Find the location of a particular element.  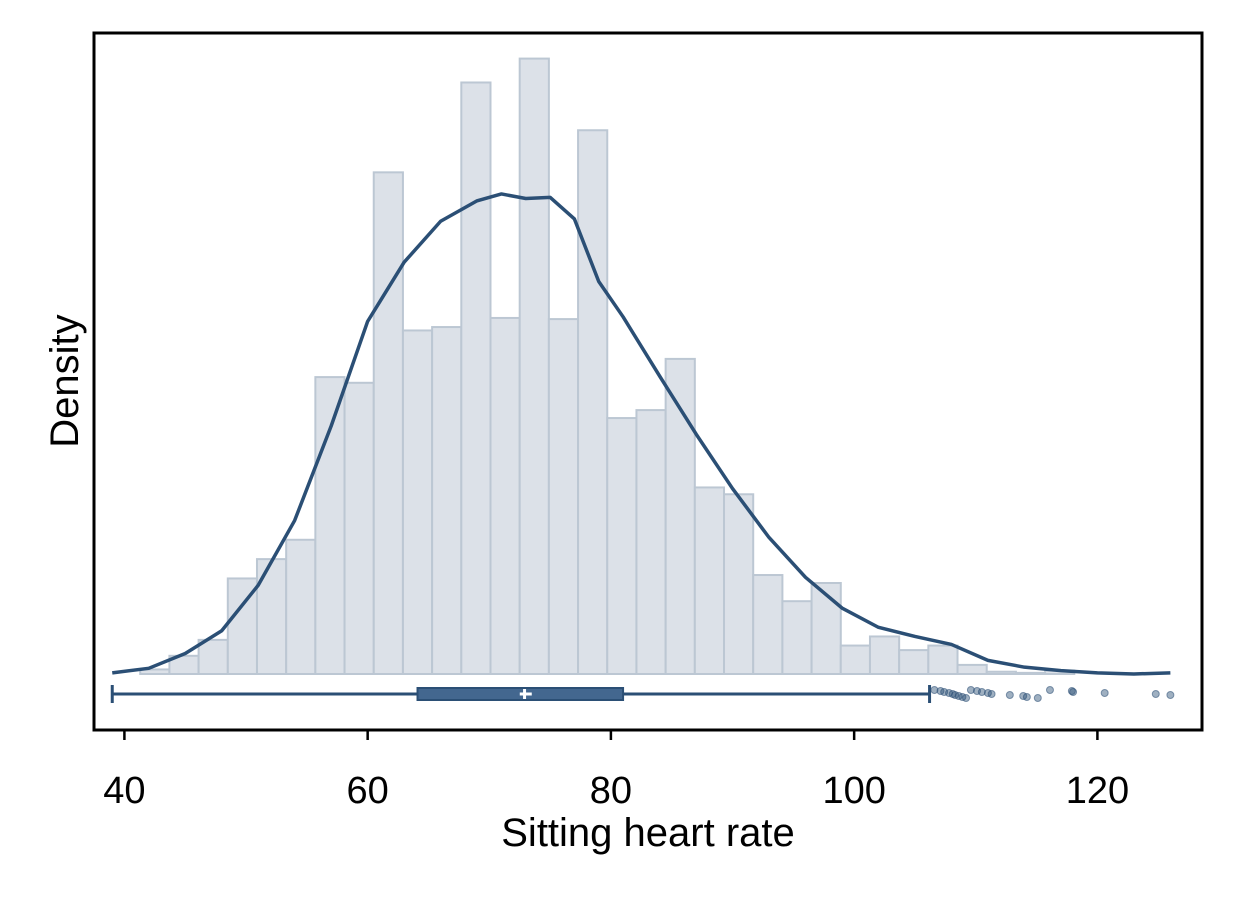

y-axis-title: Density is located at coordinates (65, 380).